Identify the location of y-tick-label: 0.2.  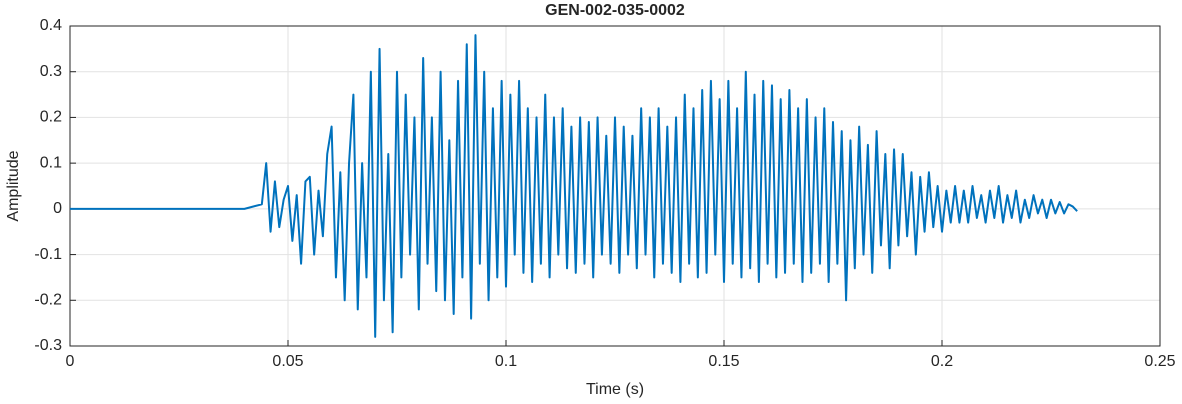
(51, 117).